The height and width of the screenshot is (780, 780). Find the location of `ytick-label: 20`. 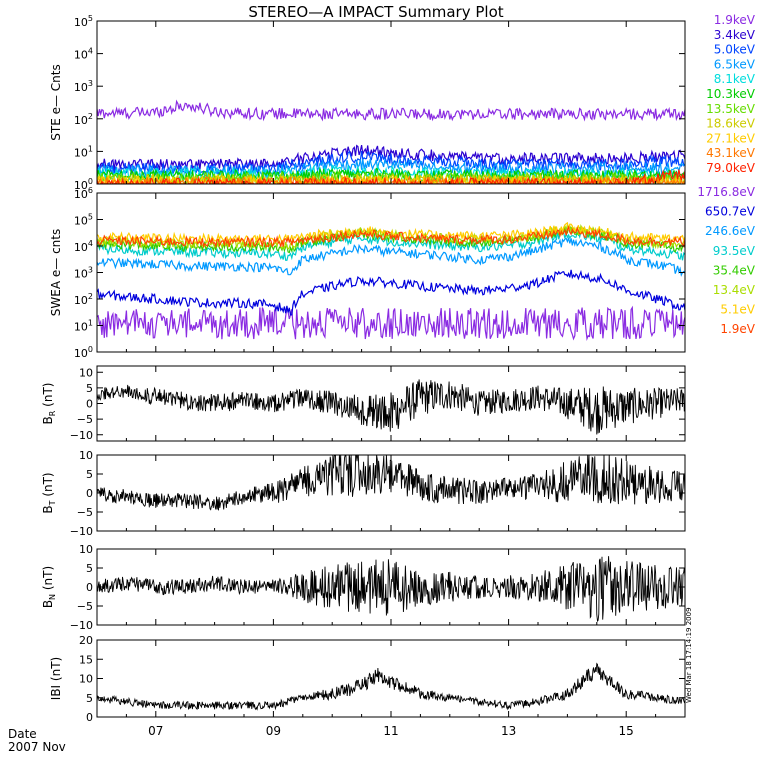

ytick-label: 20 is located at coordinates (86, 640).